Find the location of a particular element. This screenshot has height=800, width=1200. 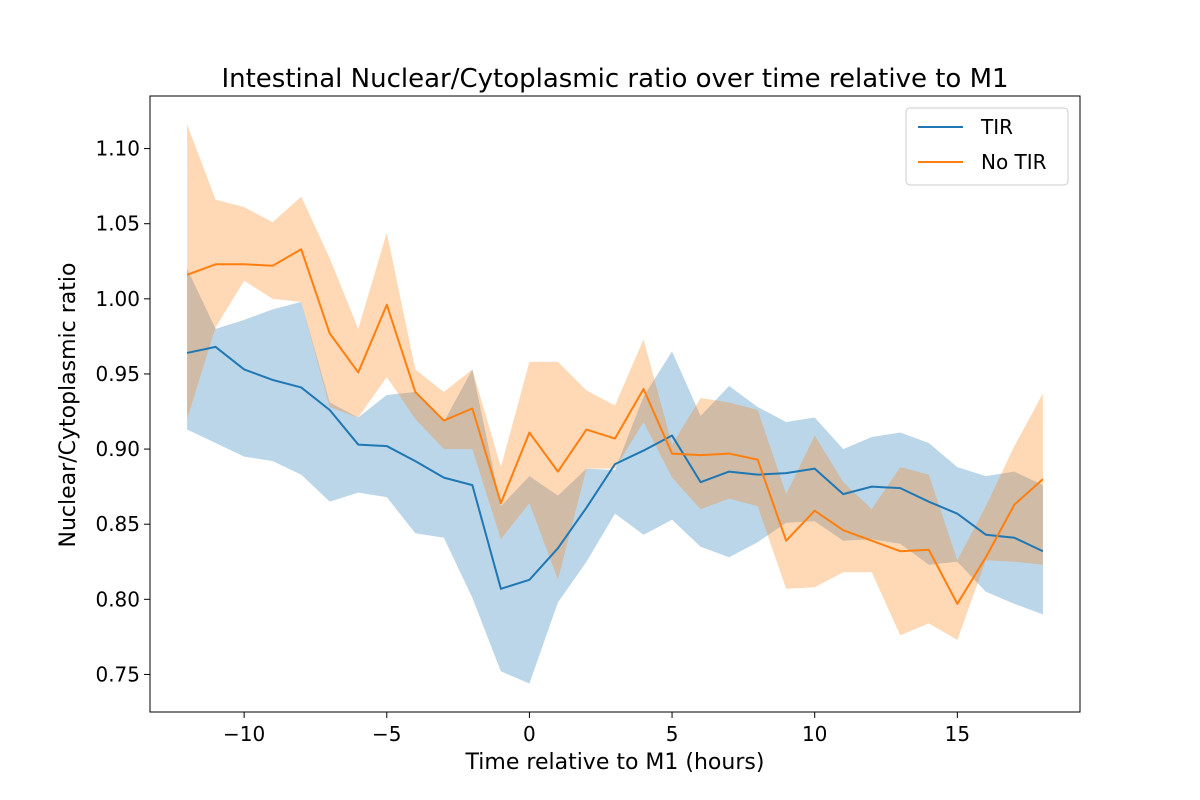

x-tick-label: 10 is located at coordinates (814, 734).